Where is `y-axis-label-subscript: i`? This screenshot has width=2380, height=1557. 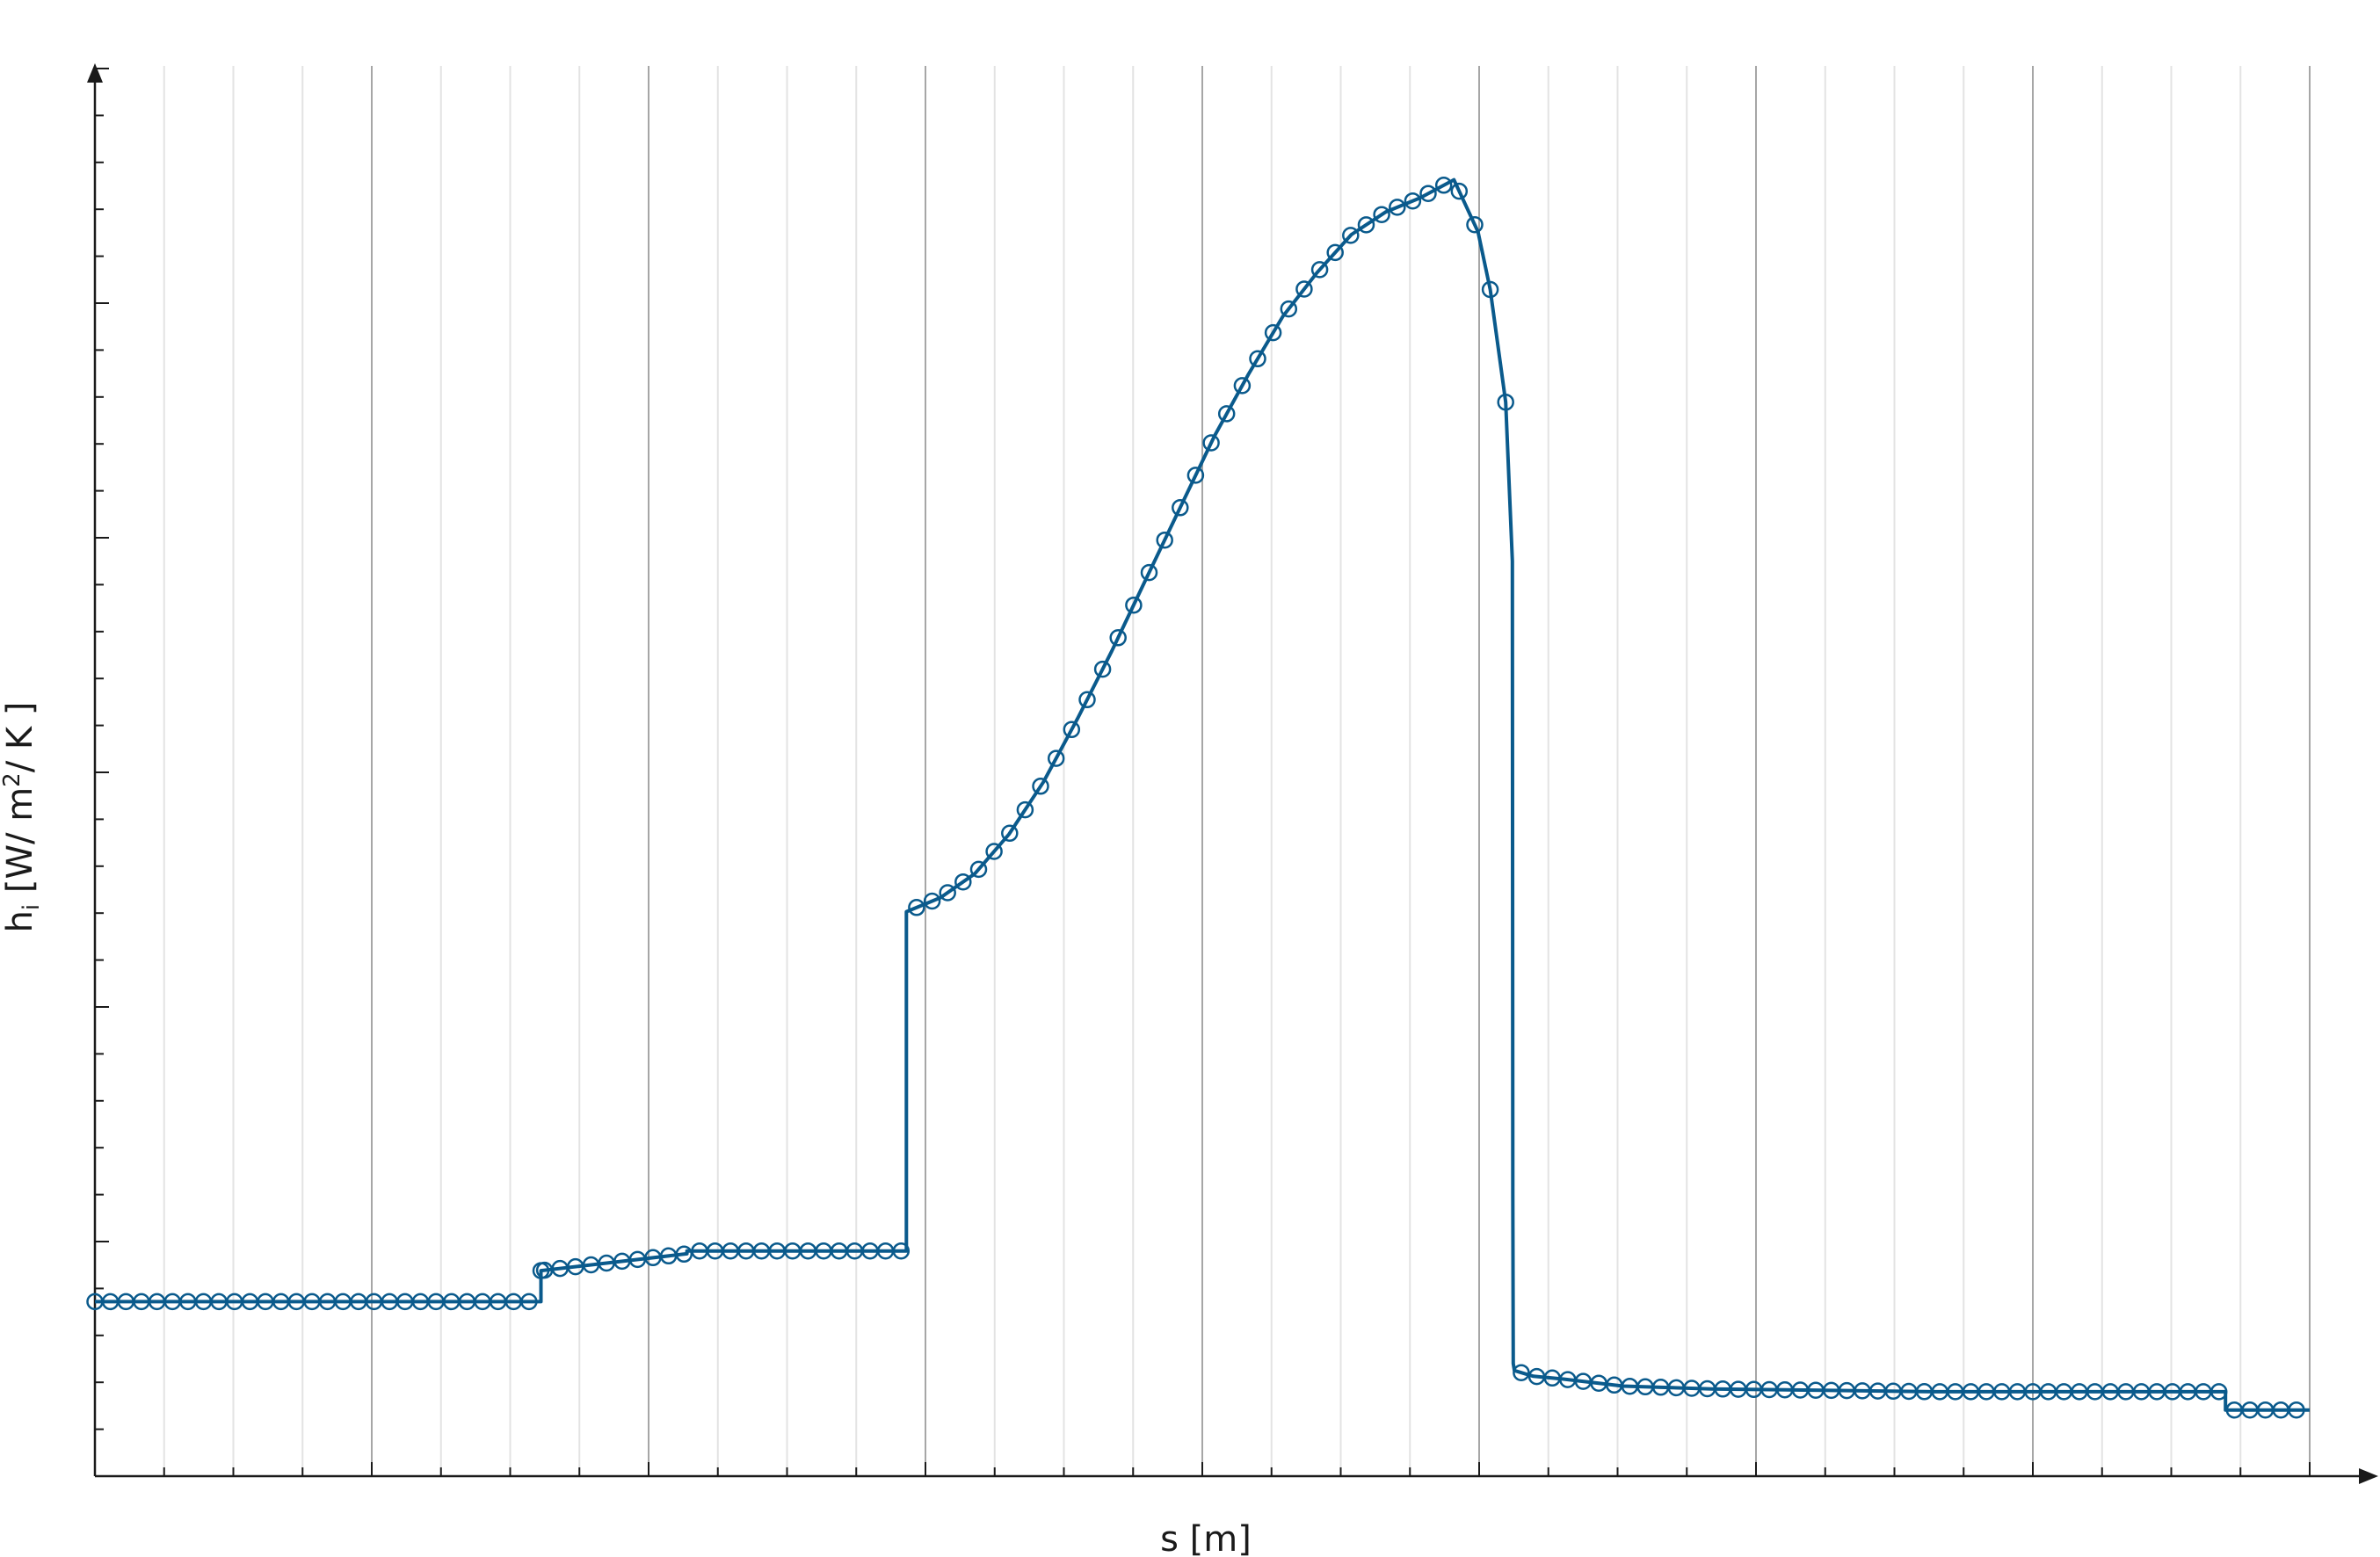 y-axis-label-subscript: i is located at coordinates (31, 907).